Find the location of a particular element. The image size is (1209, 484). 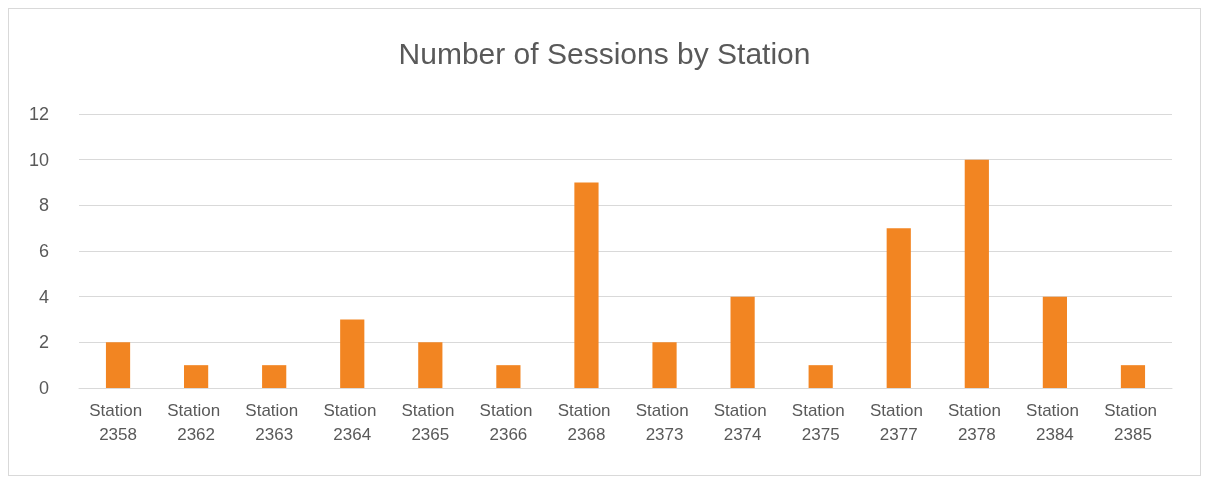

x-tick-label: Station 2366 is located at coordinates (508, 422).